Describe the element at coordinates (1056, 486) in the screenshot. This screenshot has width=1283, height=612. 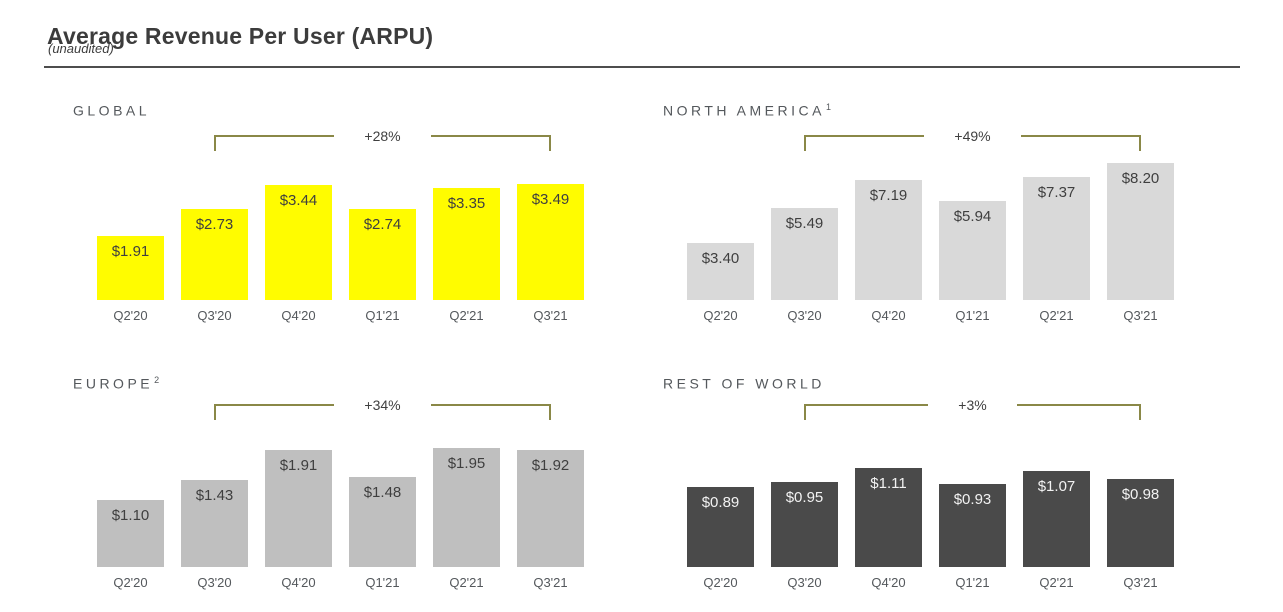
I see `bar-value-label: $1.07` at that location.